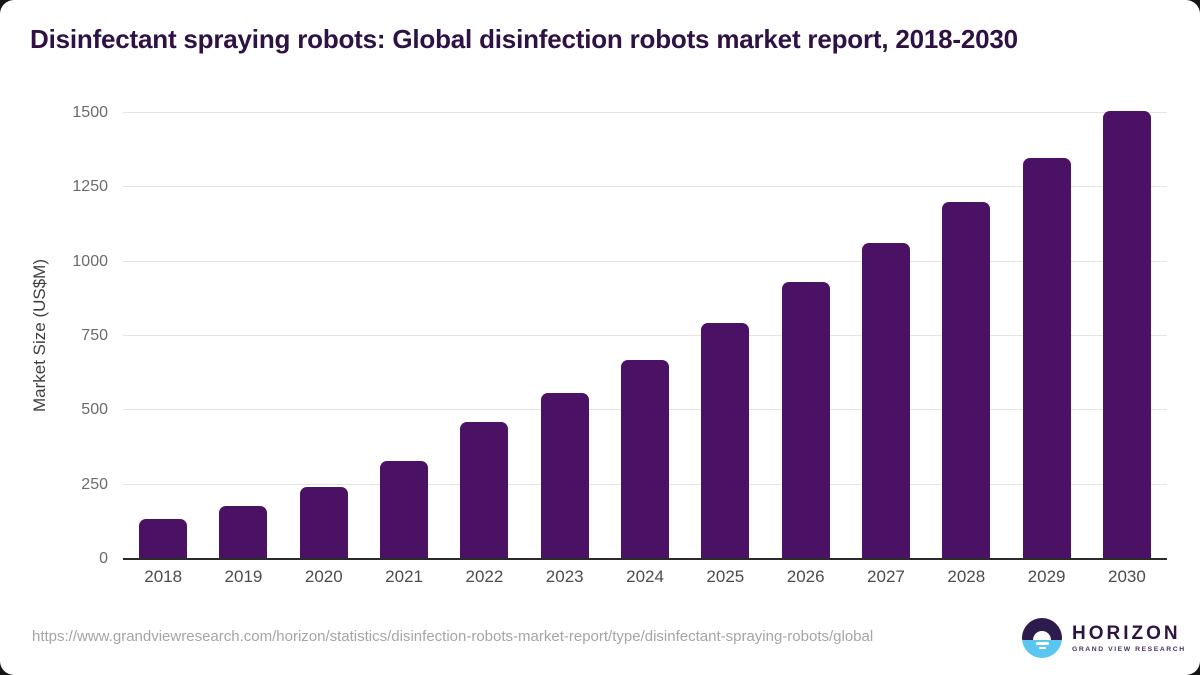 Image resolution: width=1200 pixels, height=675 pixels. Describe the element at coordinates (1046, 576) in the screenshot. I see `x-tick-label-2029: 2029` at that location.